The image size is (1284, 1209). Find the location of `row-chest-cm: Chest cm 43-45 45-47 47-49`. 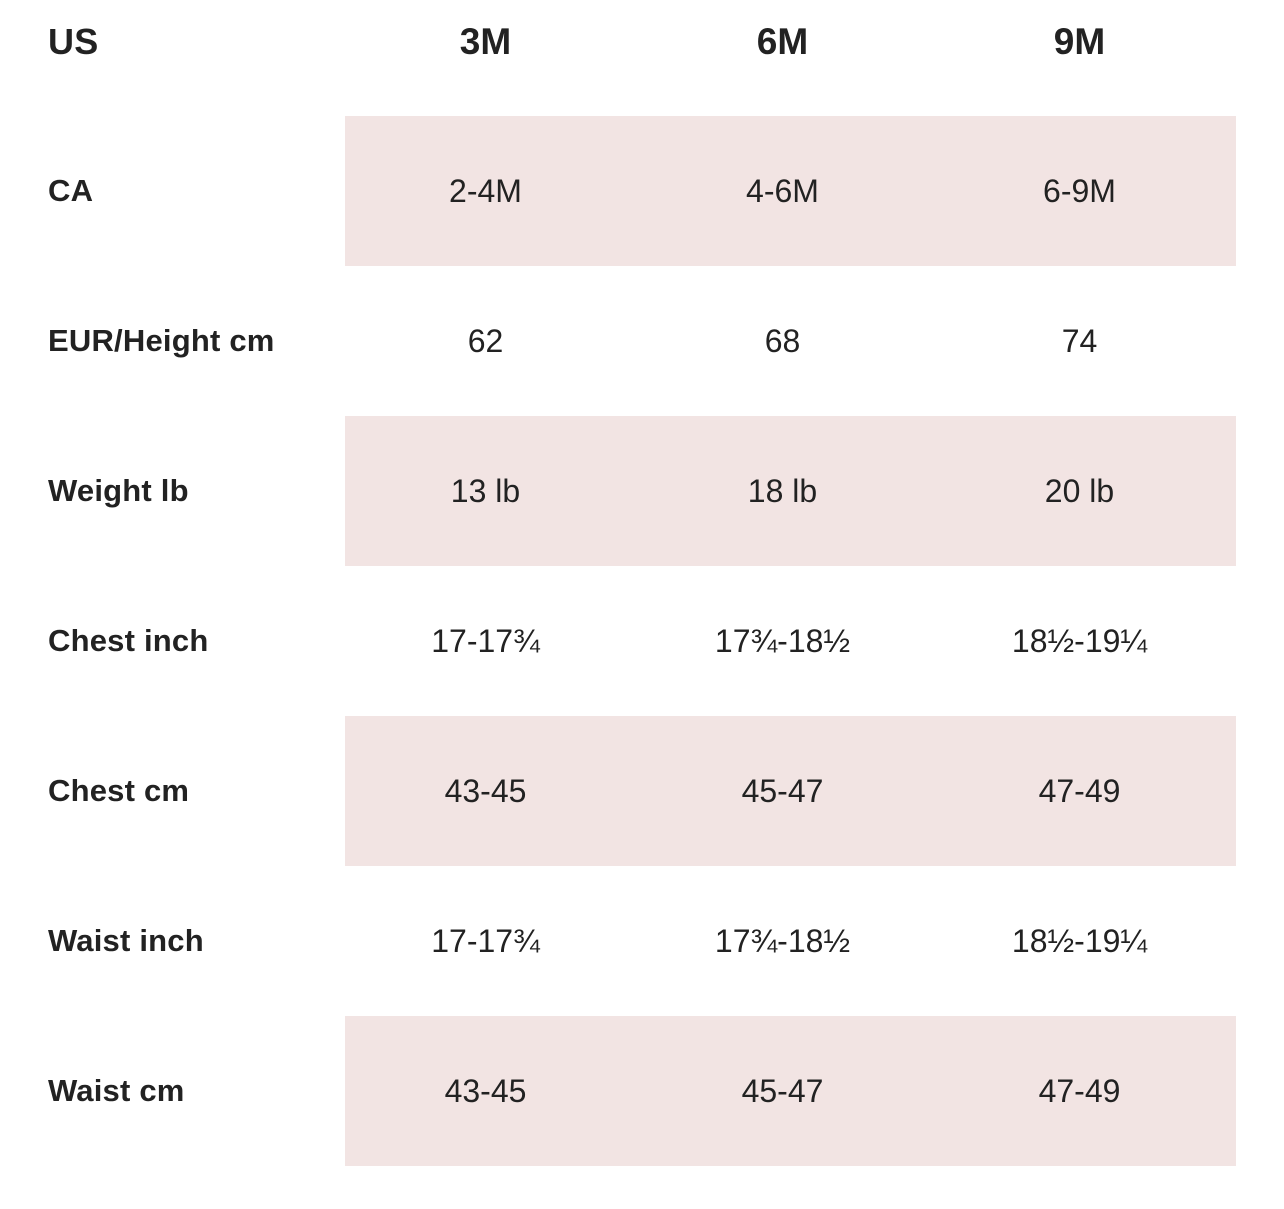

row-chest-cm: Chest cm 43-45 45-47 47-49 is located at coordinates (642, 791).